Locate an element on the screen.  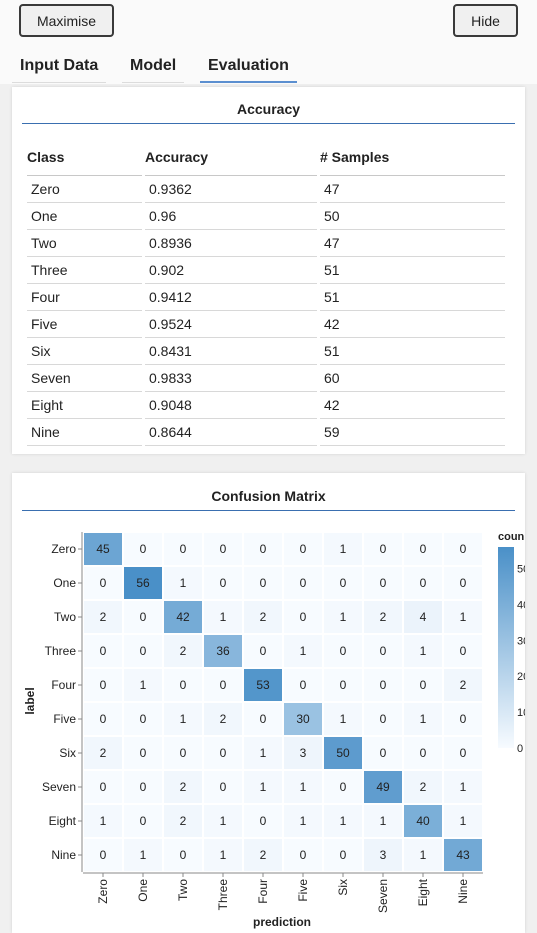
cell-value-label: 4 is located at coordinates (423, 617).